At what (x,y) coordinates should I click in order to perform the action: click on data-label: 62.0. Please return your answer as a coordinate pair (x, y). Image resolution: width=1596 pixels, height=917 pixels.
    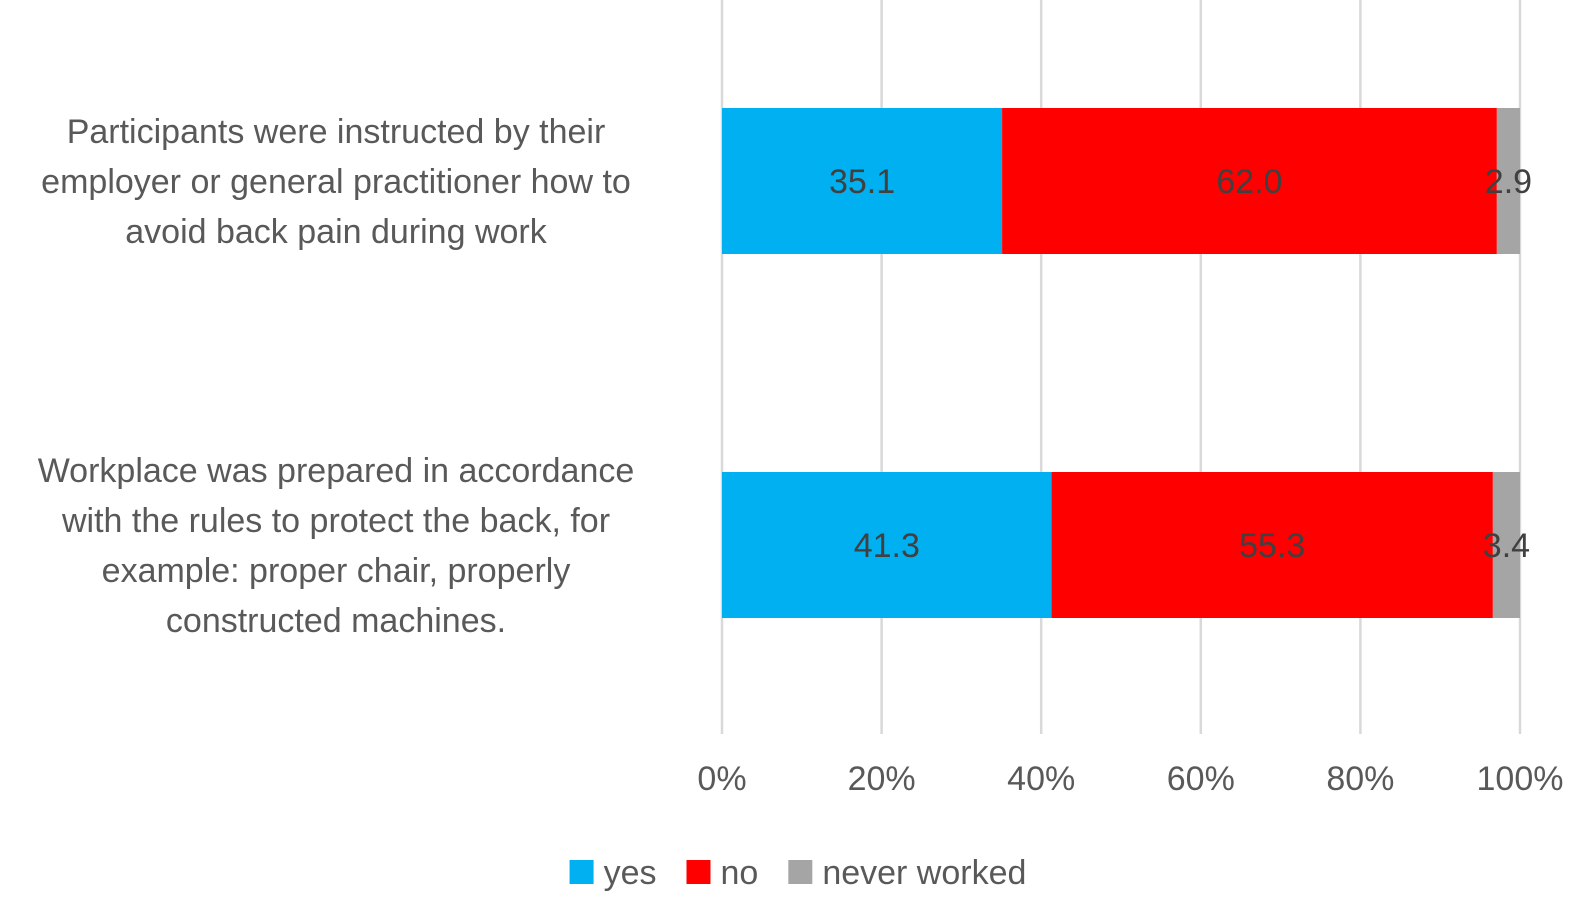
    Looking at the image, I should click on (1249, 182).